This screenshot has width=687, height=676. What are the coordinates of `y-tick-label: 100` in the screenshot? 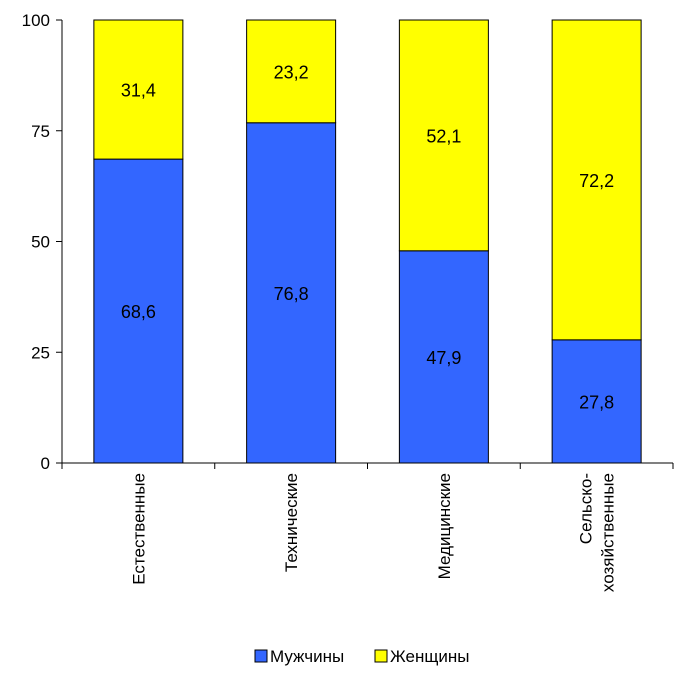 It's located at (36, 20).